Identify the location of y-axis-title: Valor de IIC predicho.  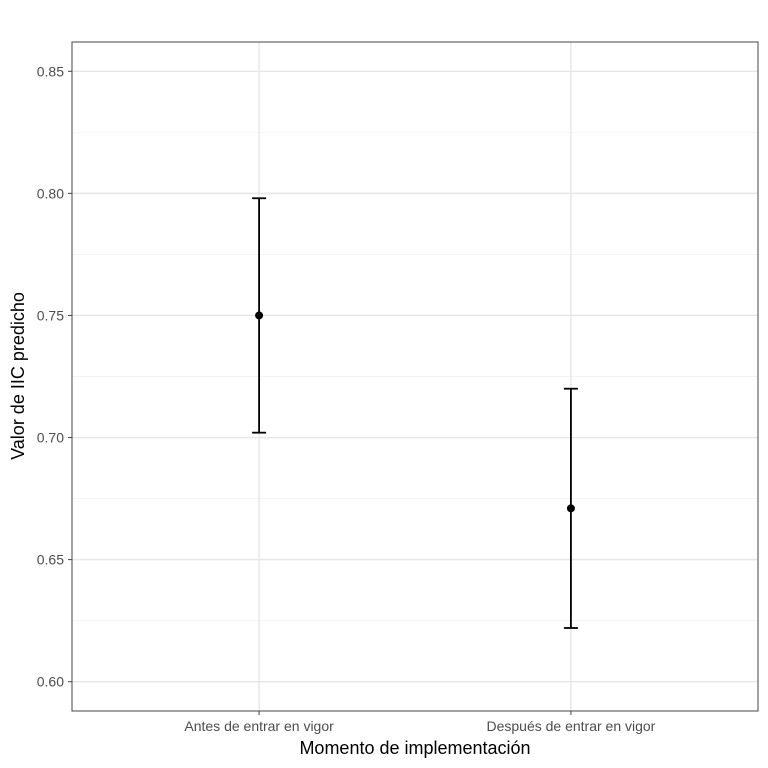
(18, 376).